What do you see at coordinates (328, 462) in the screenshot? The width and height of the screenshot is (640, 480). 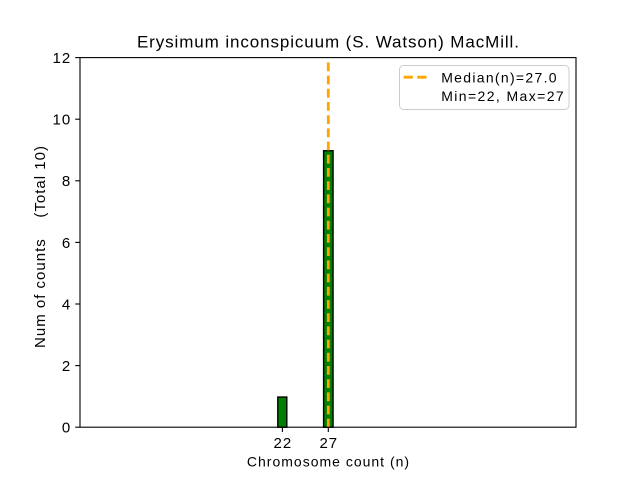 I see `svg-text: Chromosome count (n)` at bounding box center [328, 462].